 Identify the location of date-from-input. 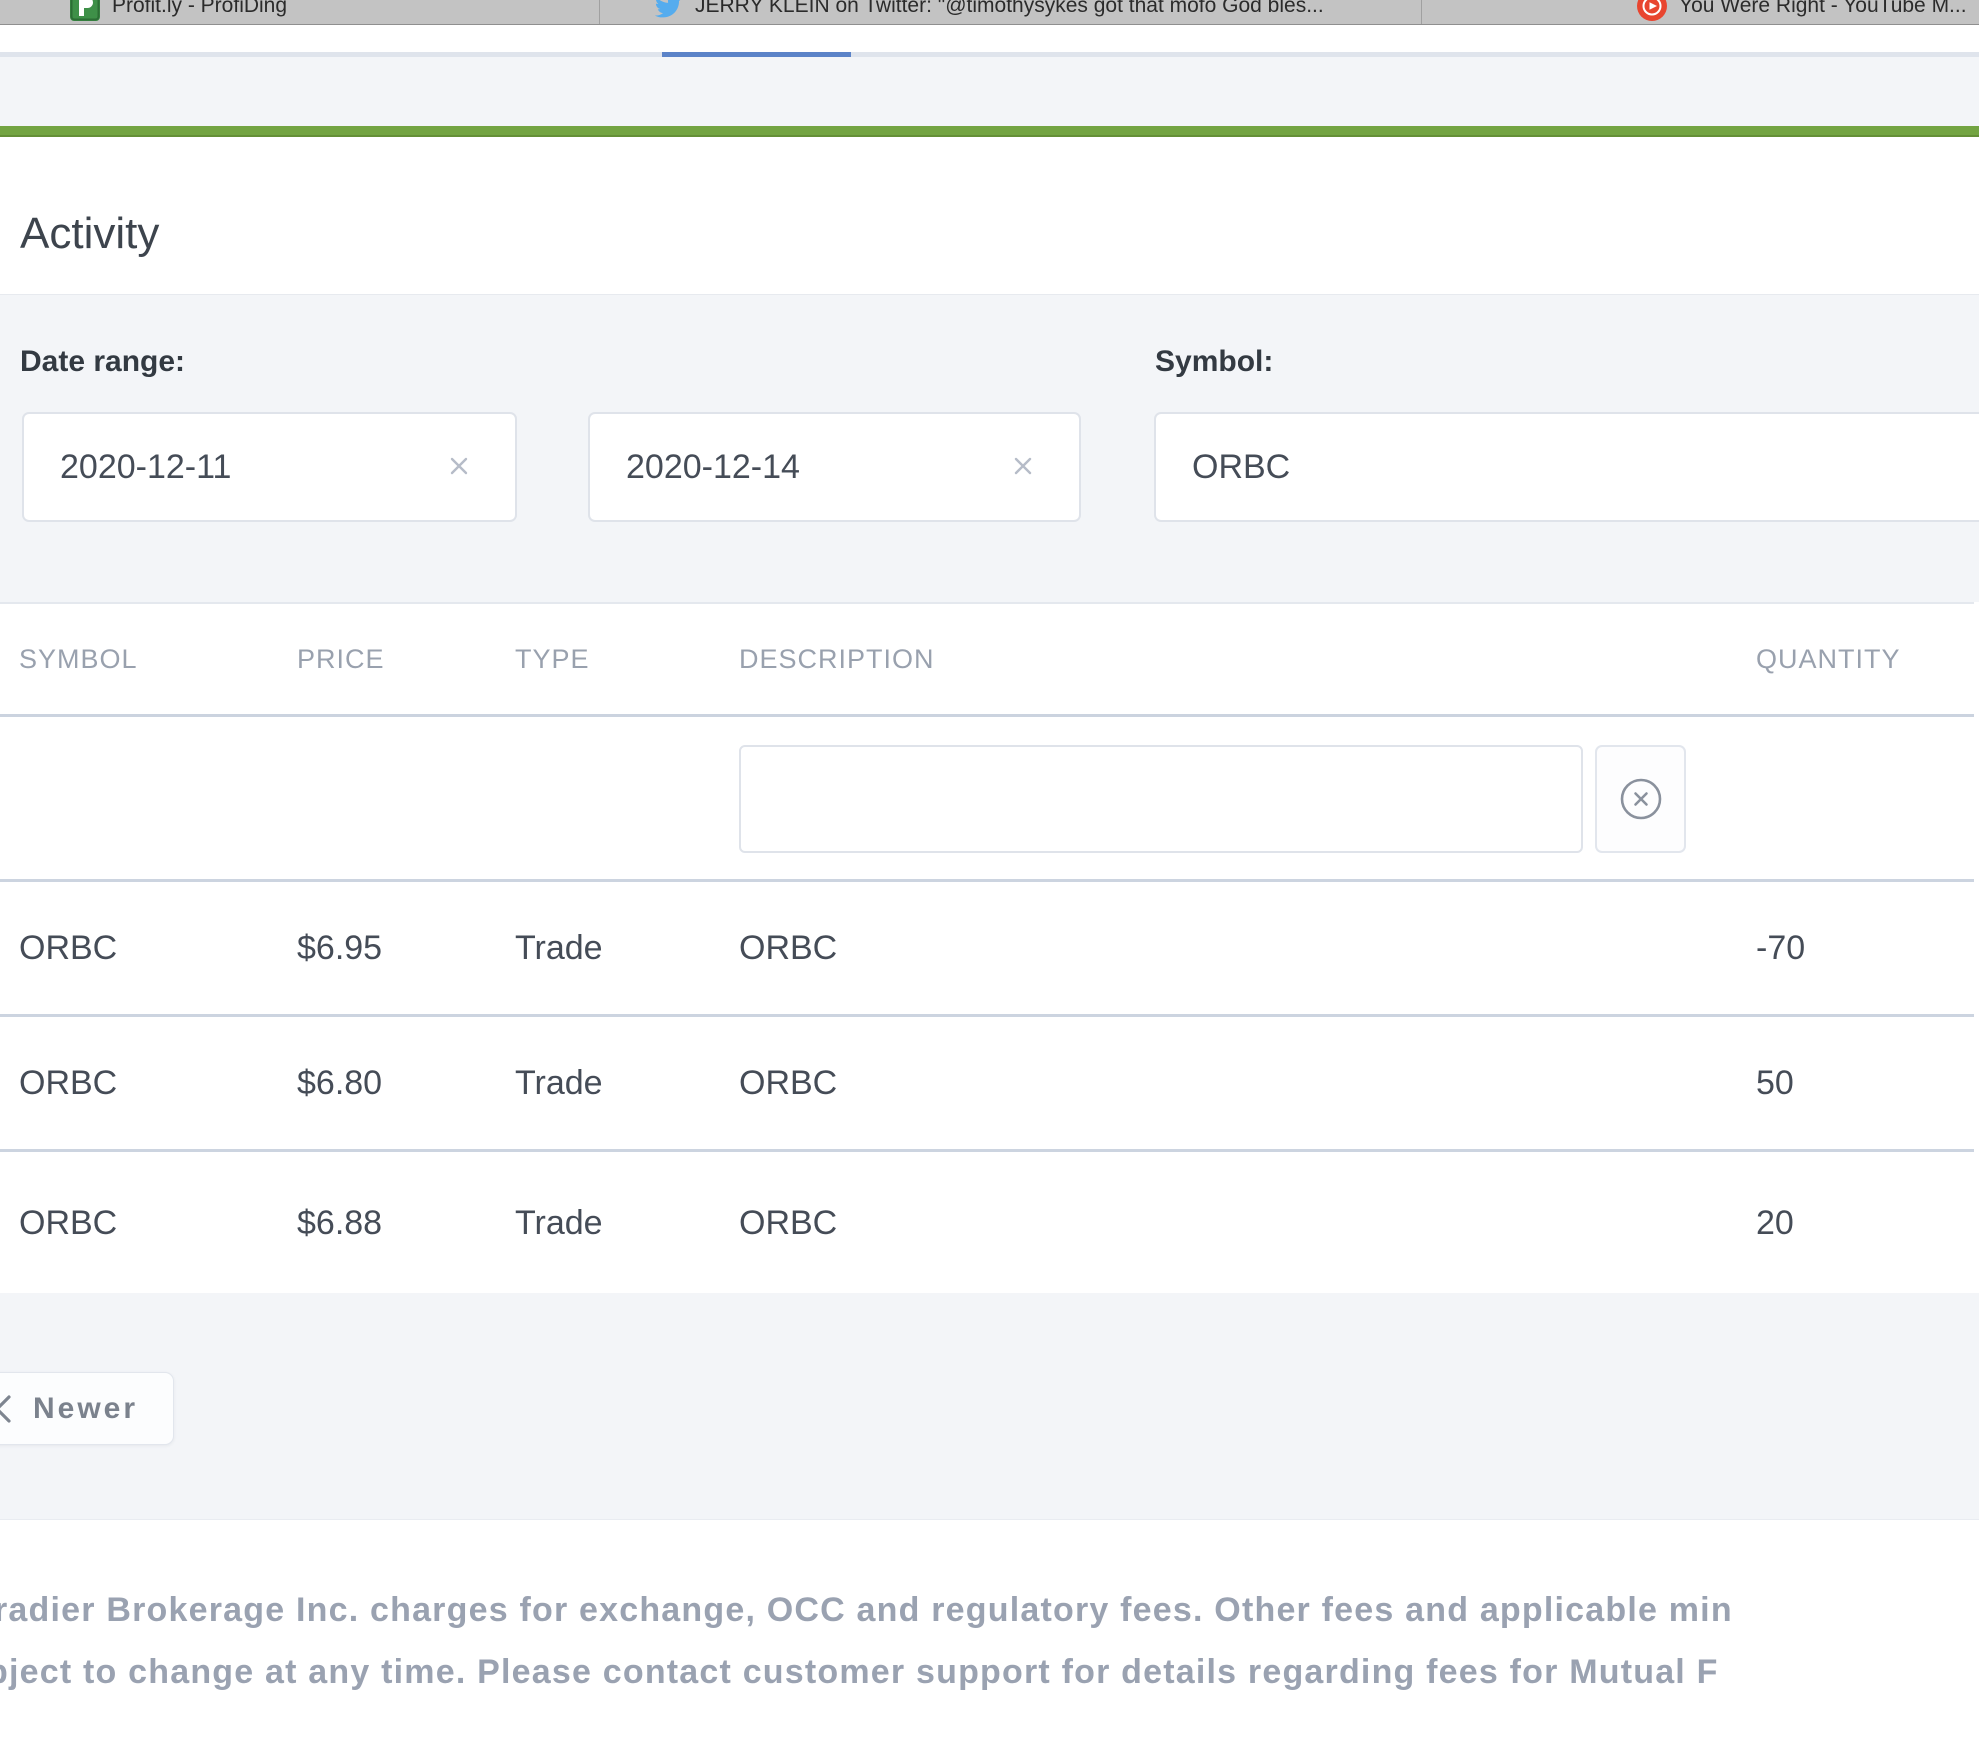
(269, 467).